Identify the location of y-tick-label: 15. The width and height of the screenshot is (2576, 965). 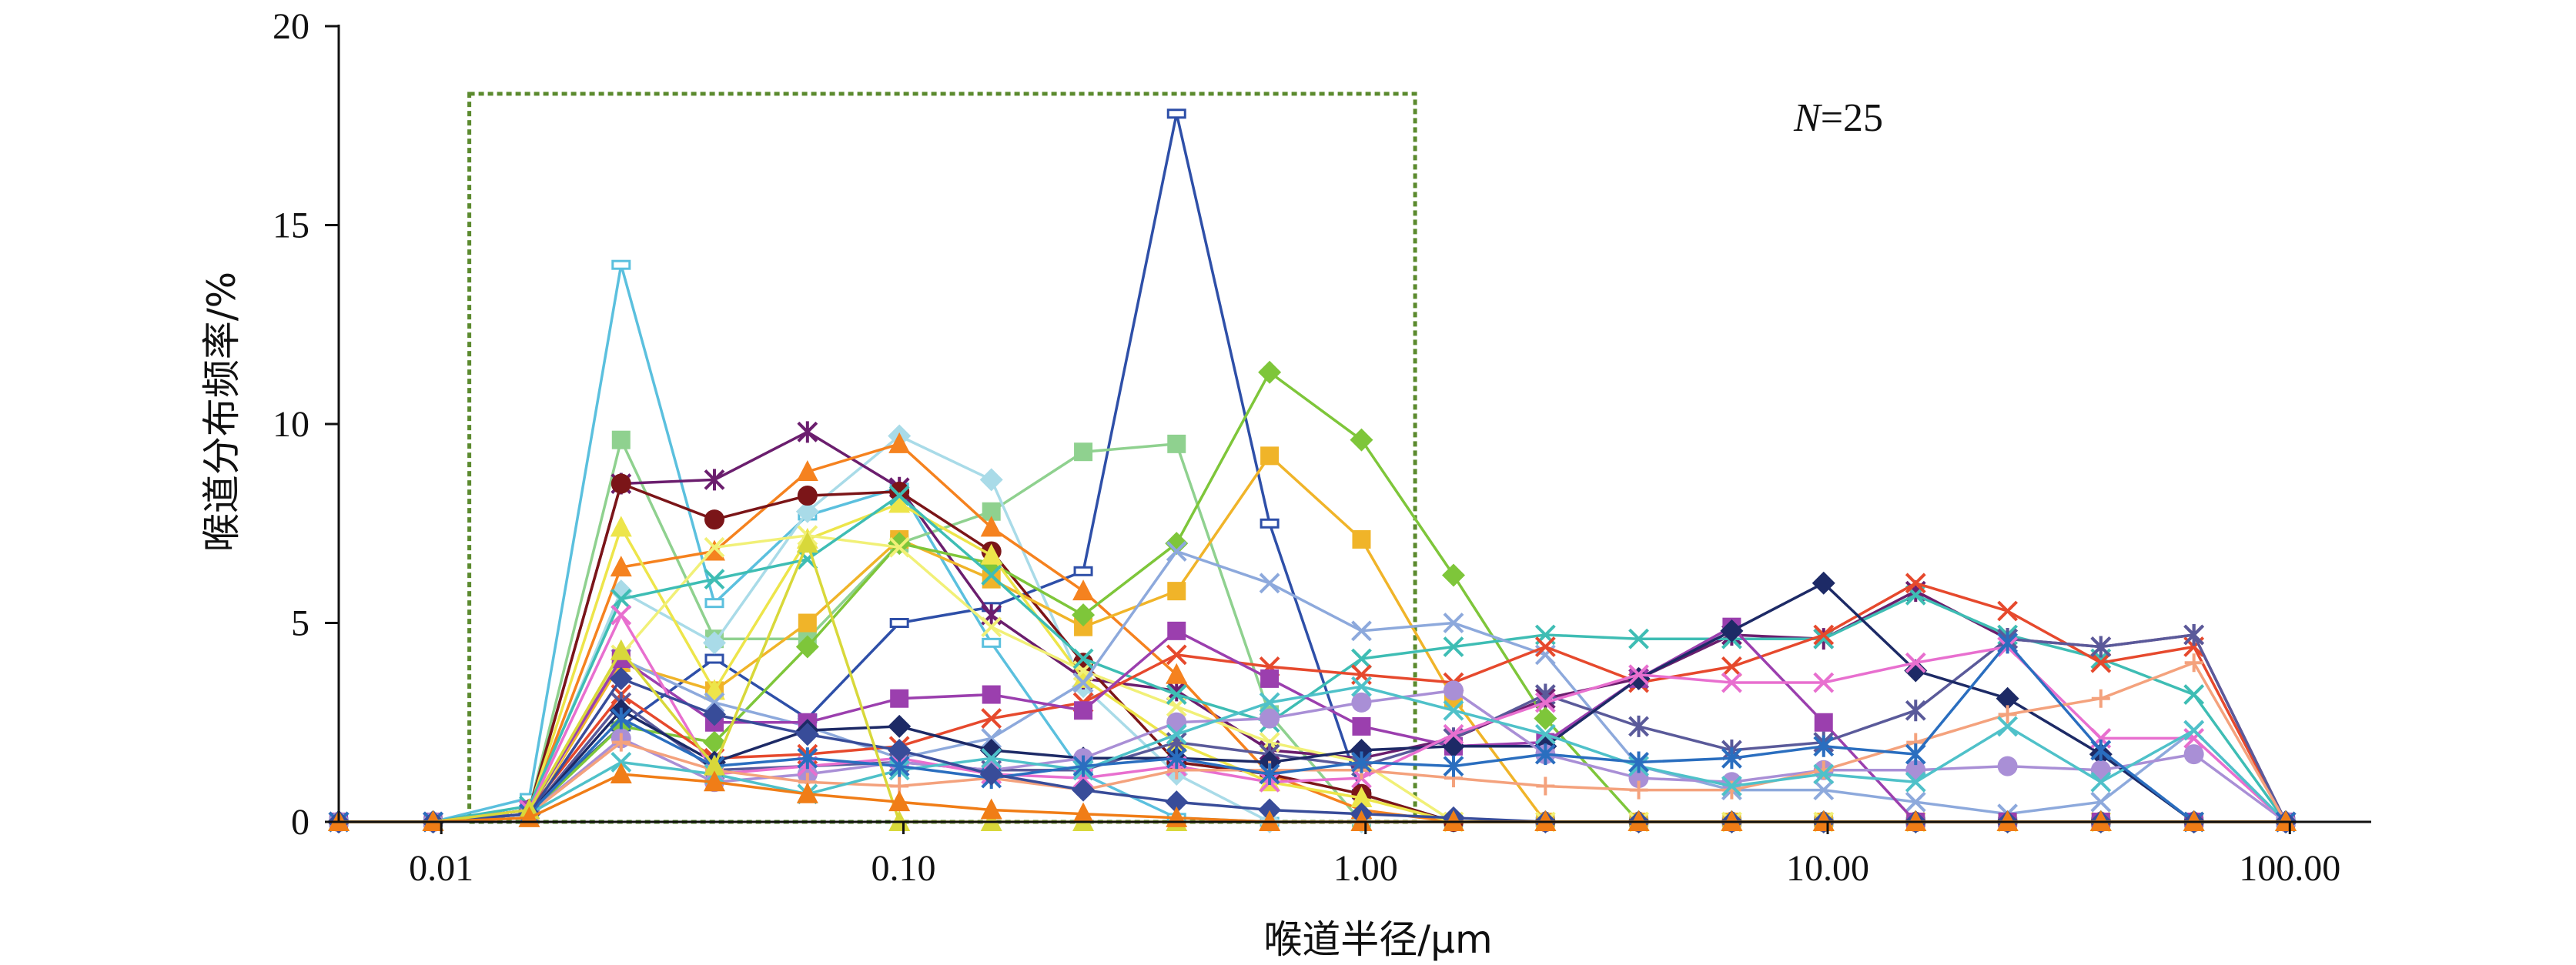
(291, 225).